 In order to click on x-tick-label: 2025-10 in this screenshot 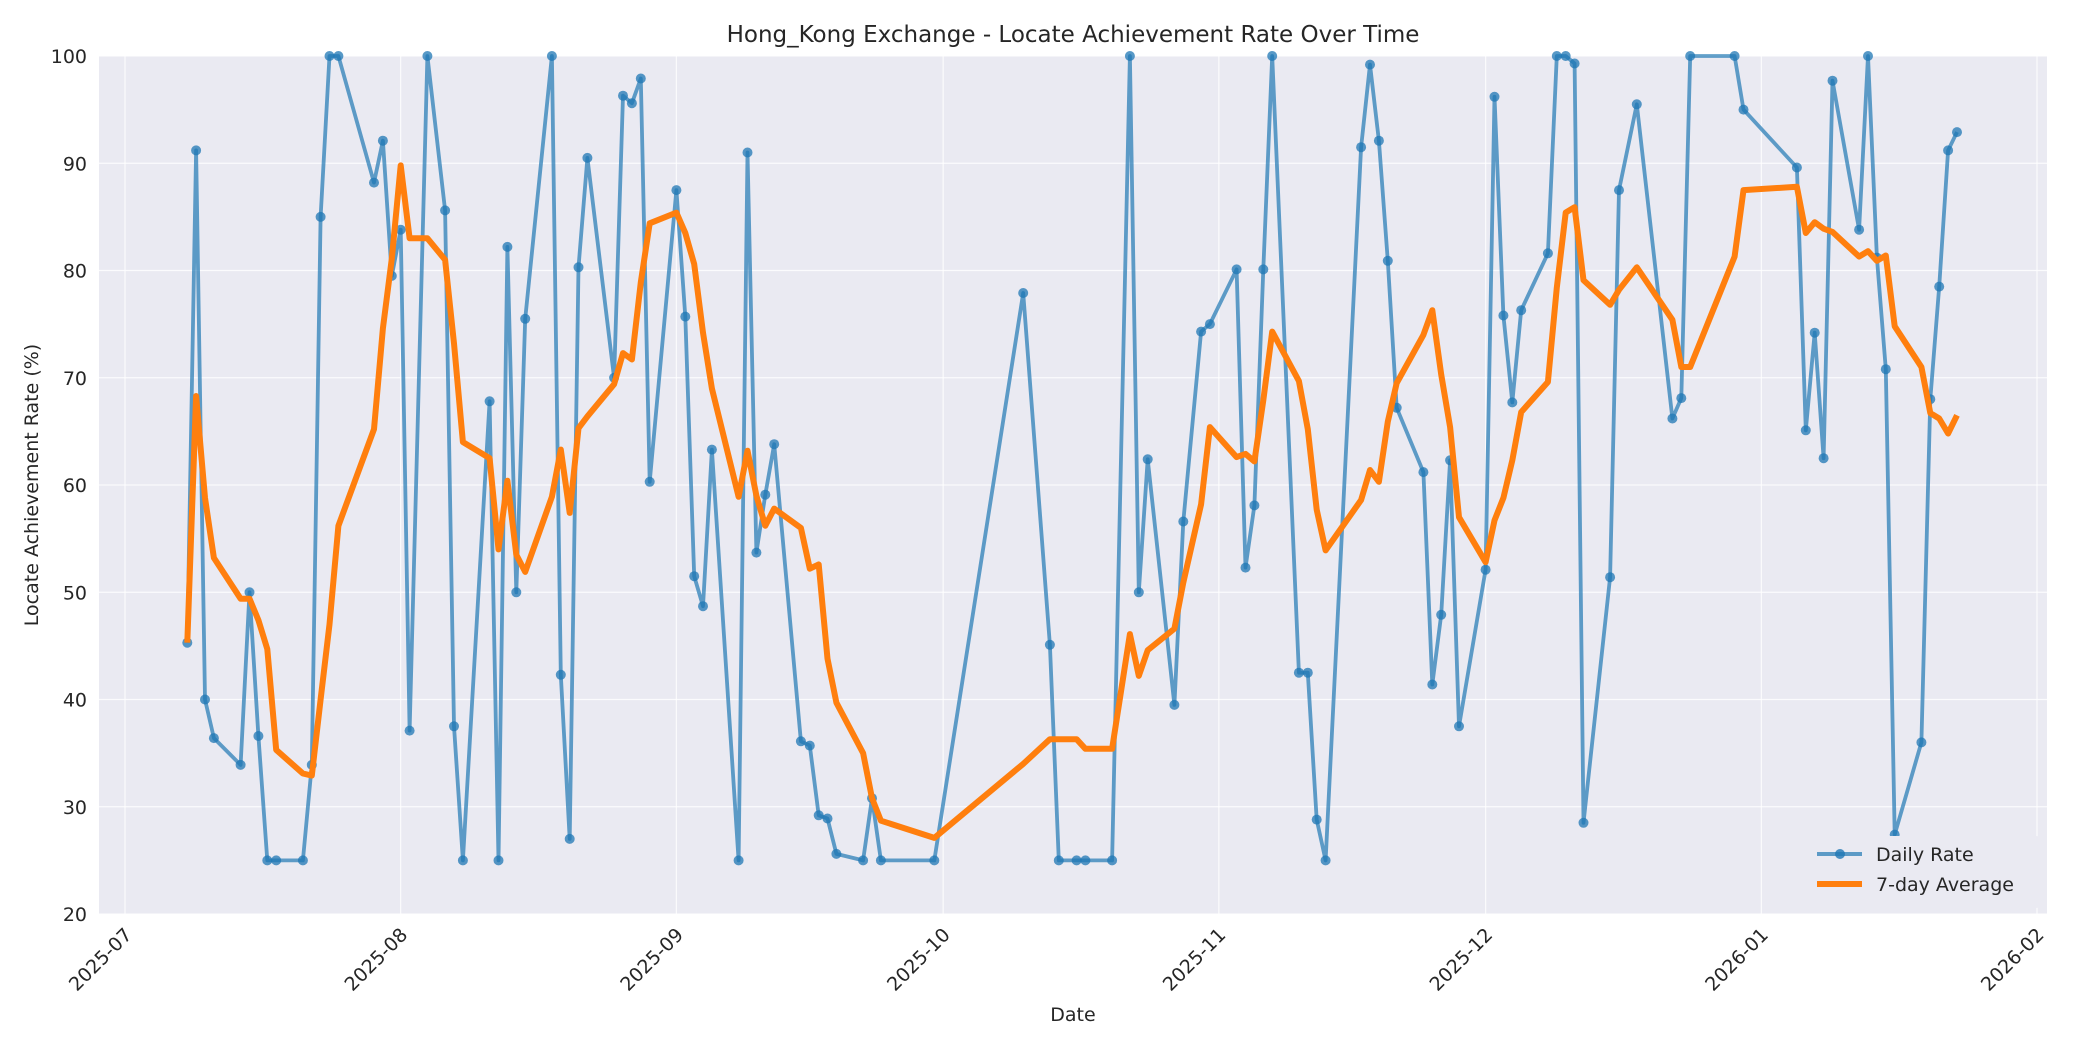, I will do `click(919, 960)`.